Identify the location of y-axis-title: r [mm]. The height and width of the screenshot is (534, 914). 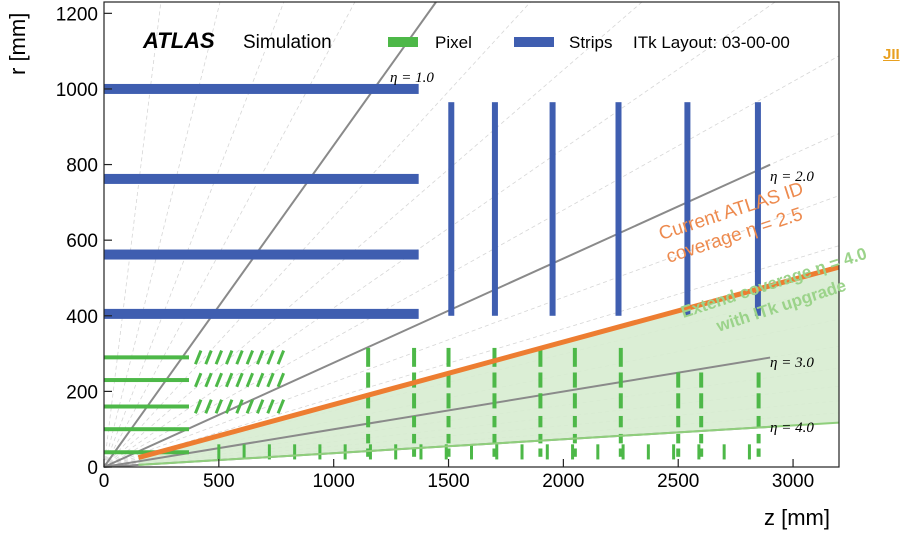
(17, 44).